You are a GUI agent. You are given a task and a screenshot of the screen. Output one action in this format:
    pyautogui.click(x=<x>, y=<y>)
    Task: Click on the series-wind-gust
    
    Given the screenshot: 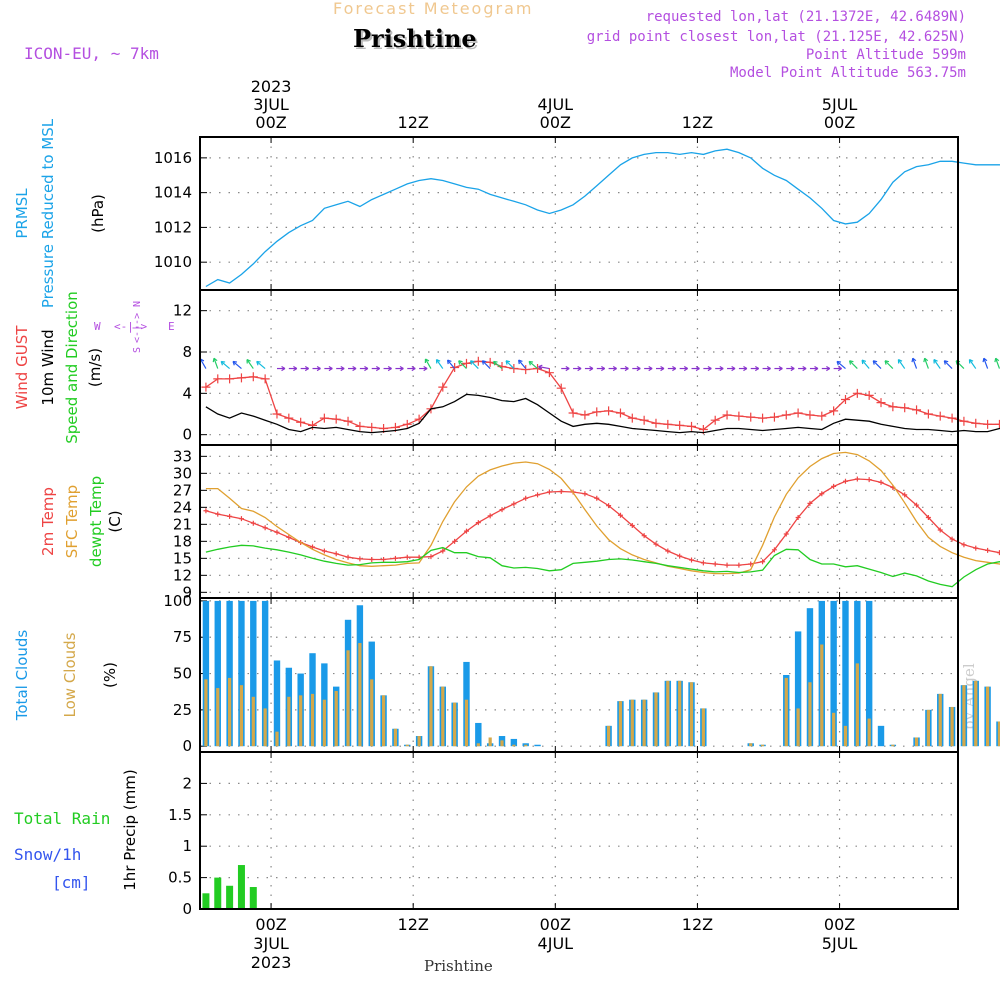 What is the action you would take?
    pyautogui.click(x=602, y=395)
    